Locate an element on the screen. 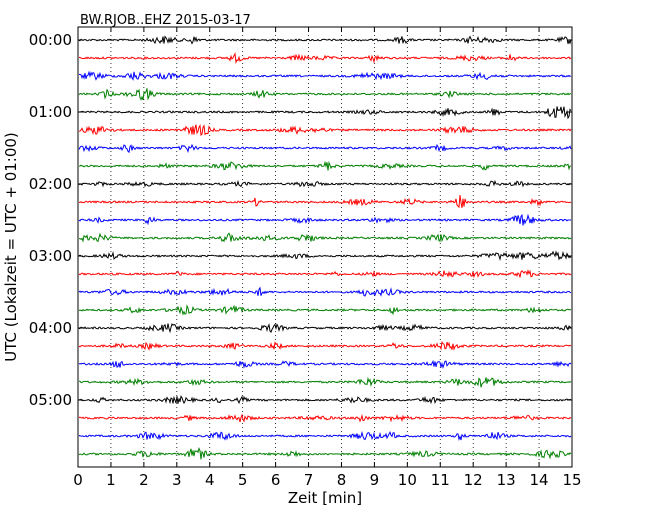 The width and height of the screenshot is (650, 525). y-tick-label: 02:00 is located at coordinates (50, 184).